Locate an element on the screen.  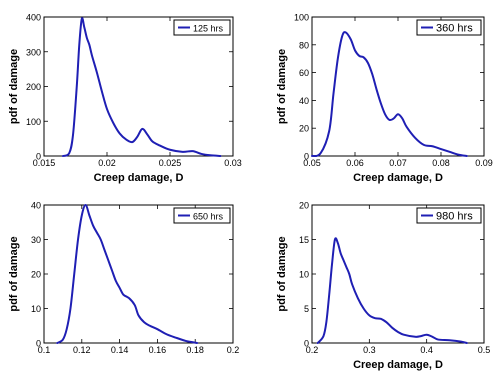
y-tick-label: 15 is located at coordinates (304, 240).